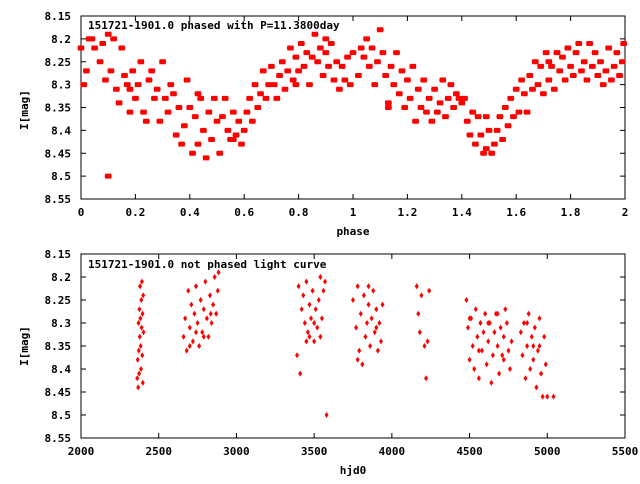  I want to click on phased-y-tick-label: 8.5, so click(61, 176).